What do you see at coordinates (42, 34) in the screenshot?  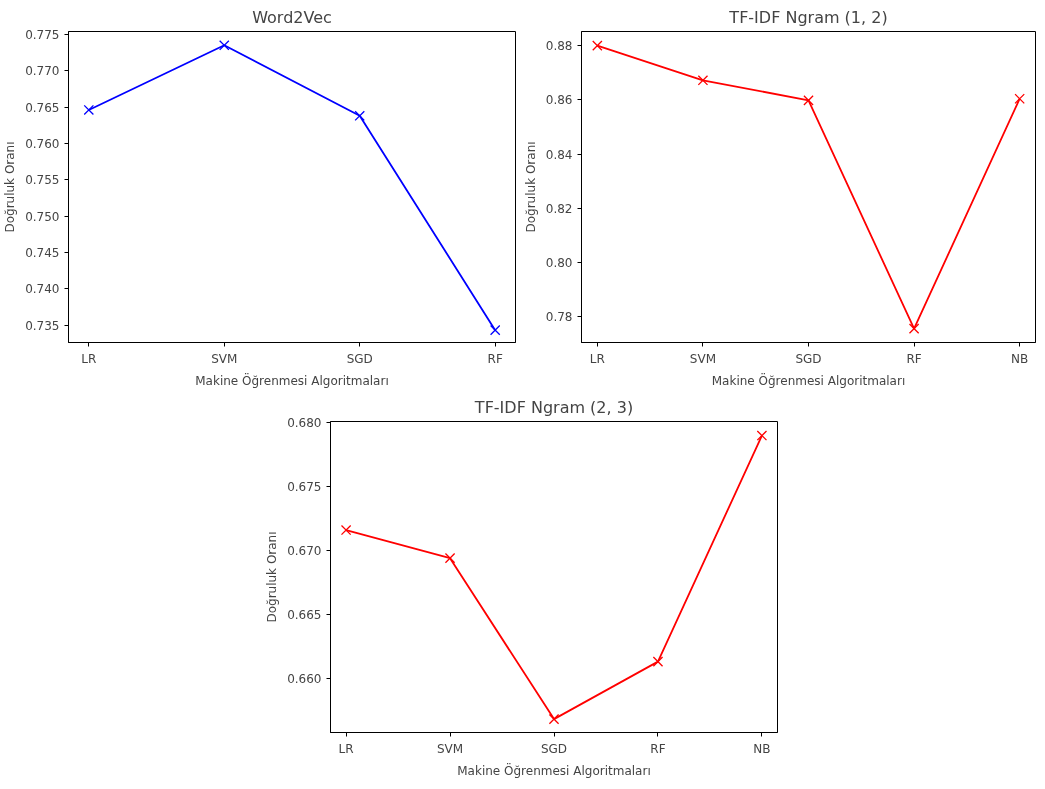 I see `y-tick-label: 0.775` at bounding box center [42, 34].